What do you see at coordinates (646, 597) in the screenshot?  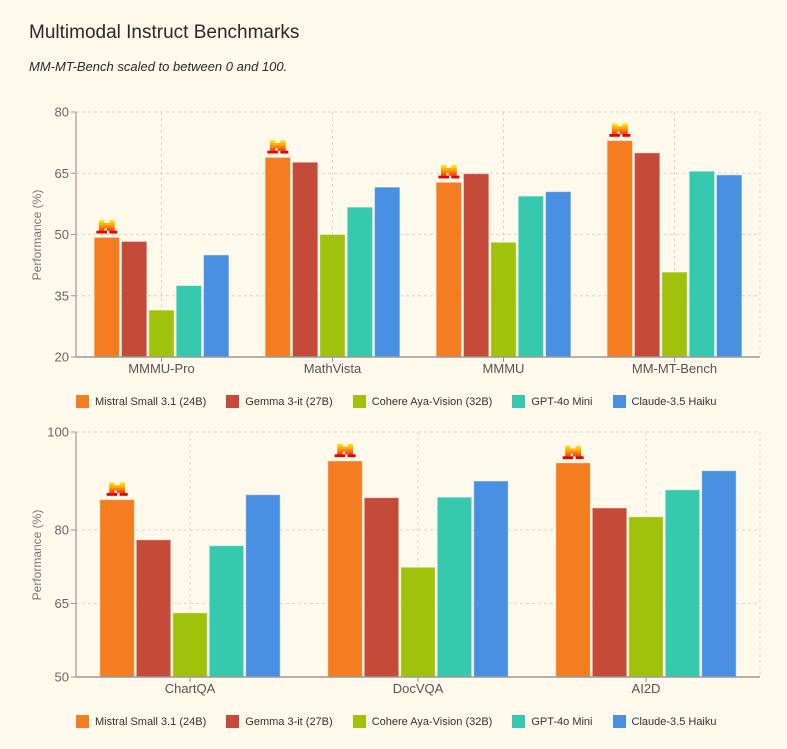 I see `bar-cohere-aya-vision-32b-ai2d` at bounding box center [646, 597].